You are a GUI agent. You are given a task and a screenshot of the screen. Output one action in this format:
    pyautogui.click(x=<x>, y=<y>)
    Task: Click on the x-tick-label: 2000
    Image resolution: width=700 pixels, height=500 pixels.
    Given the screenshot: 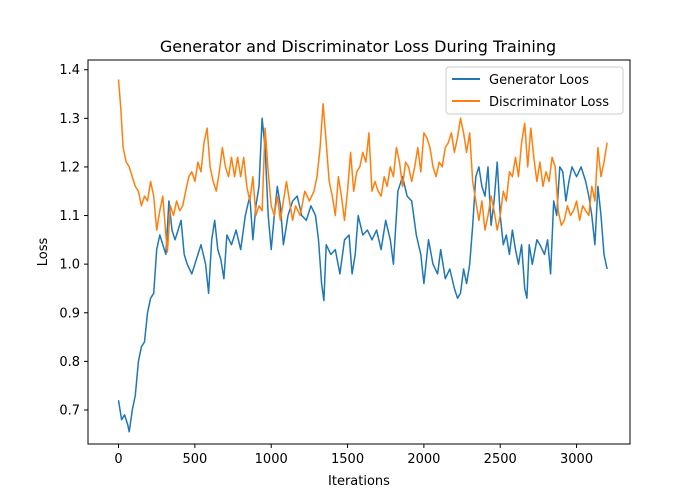 What is the action you would take?
    pyautogui.click(x=423, y=459)
    